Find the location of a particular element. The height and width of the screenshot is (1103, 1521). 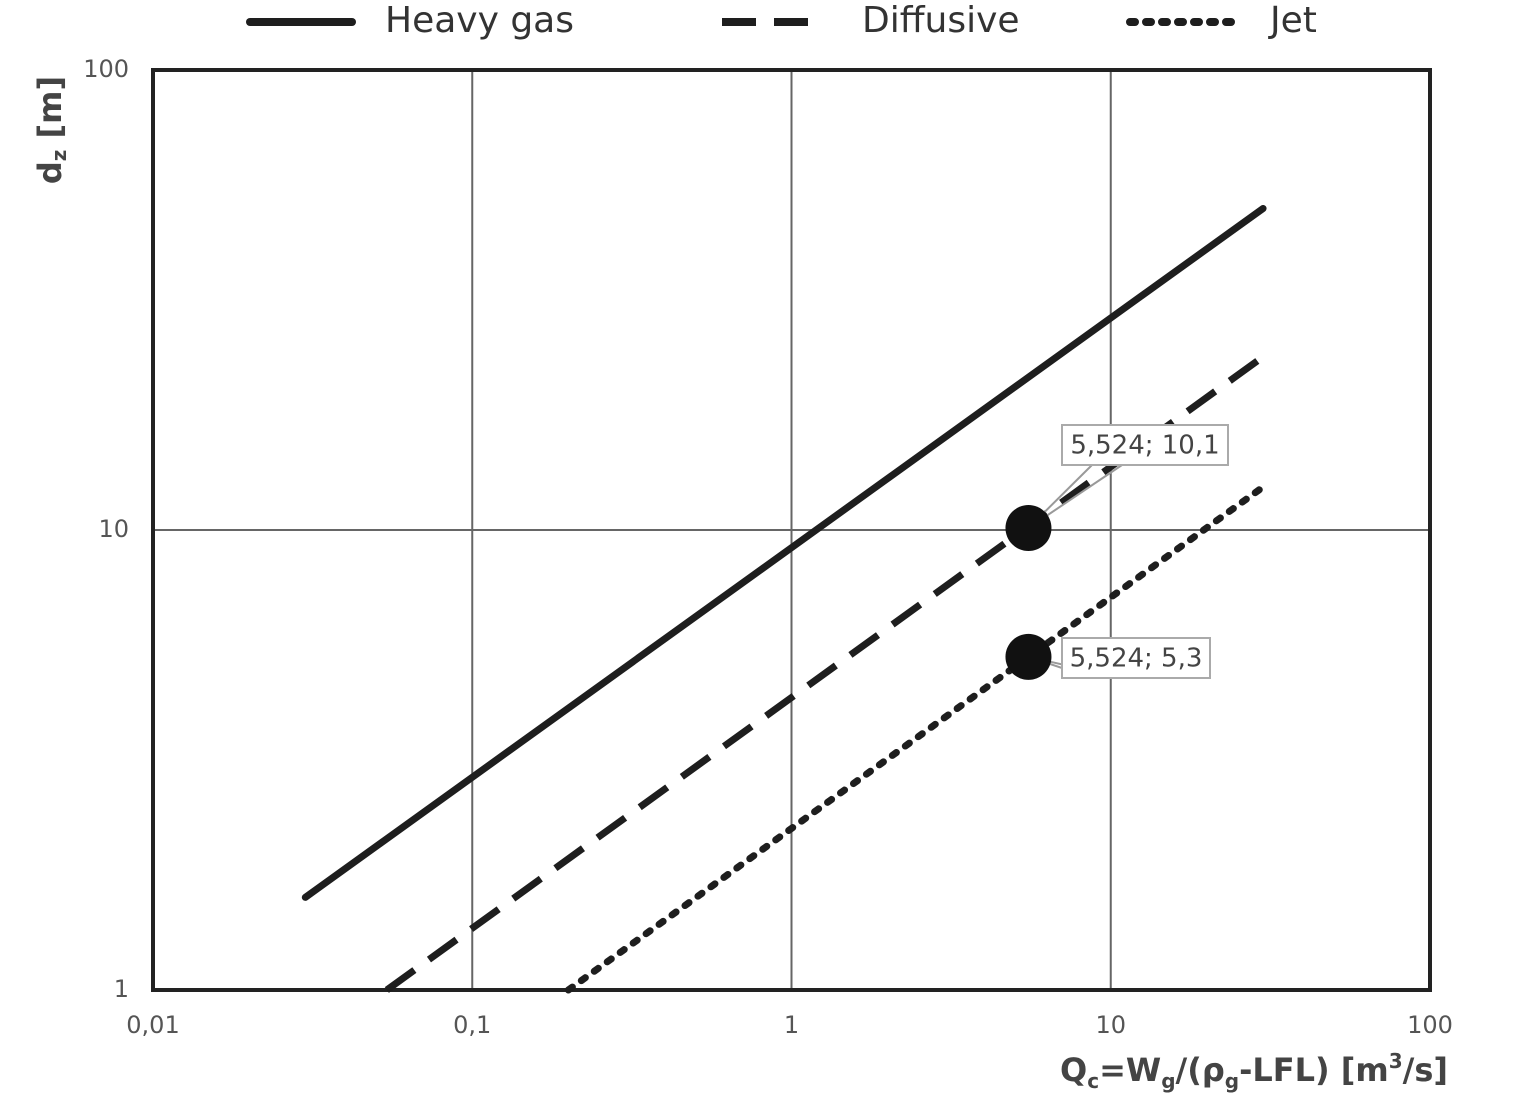

point-label: 5,524; 5,3 is located at coordinates (1136, 659).